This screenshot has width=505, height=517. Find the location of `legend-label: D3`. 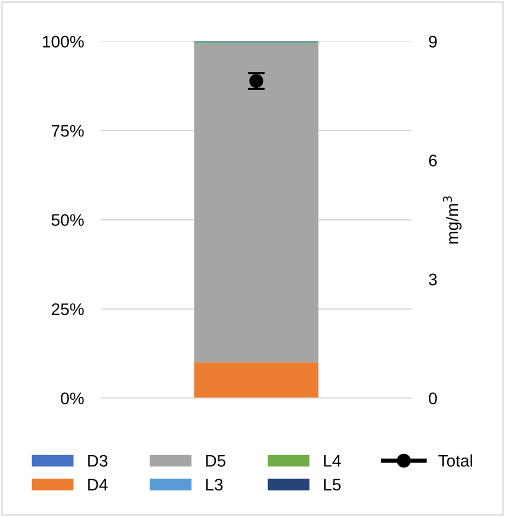

legend-label: D3 is located at coordinates (98, 460).